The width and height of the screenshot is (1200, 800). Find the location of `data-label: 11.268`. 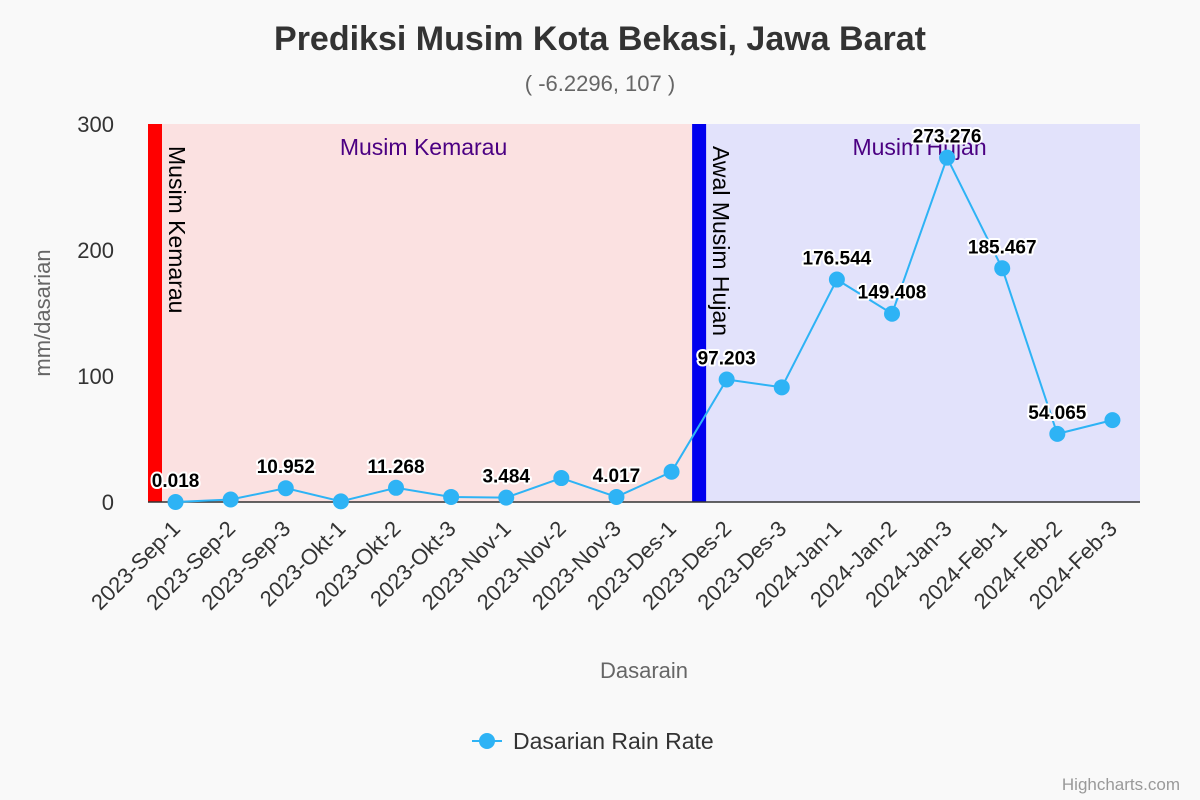

data-label: 11.268 is located at coordinates (395, 467).